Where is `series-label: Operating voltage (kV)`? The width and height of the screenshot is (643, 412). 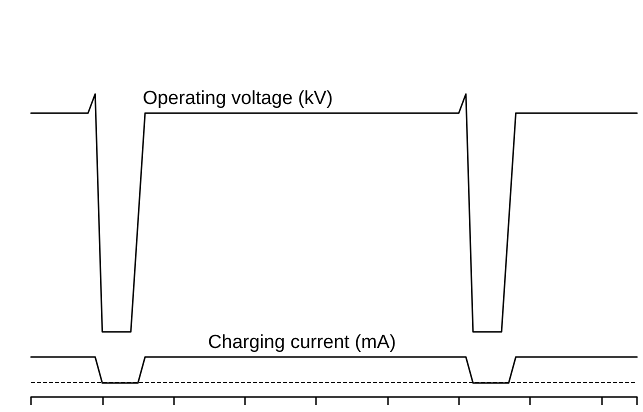 series-label: Operating voltage (kV) is located at coordinates (237, 99).